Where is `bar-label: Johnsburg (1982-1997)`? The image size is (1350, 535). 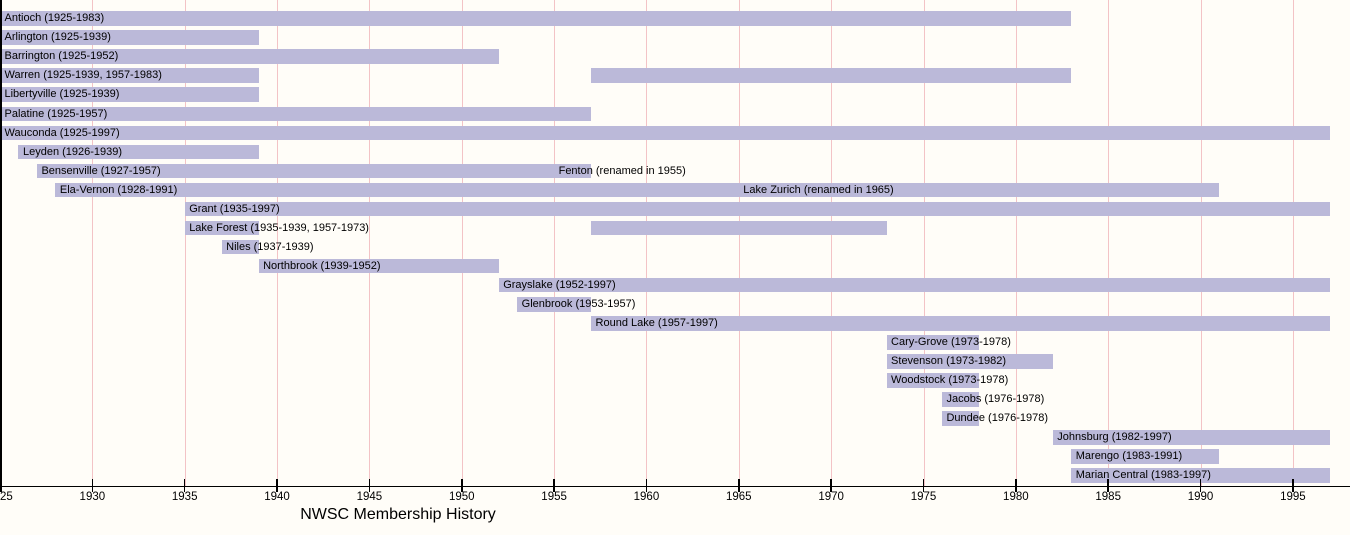
bar-label: Johnsburg (1982-1997) is located at coordinates (1114, 437).